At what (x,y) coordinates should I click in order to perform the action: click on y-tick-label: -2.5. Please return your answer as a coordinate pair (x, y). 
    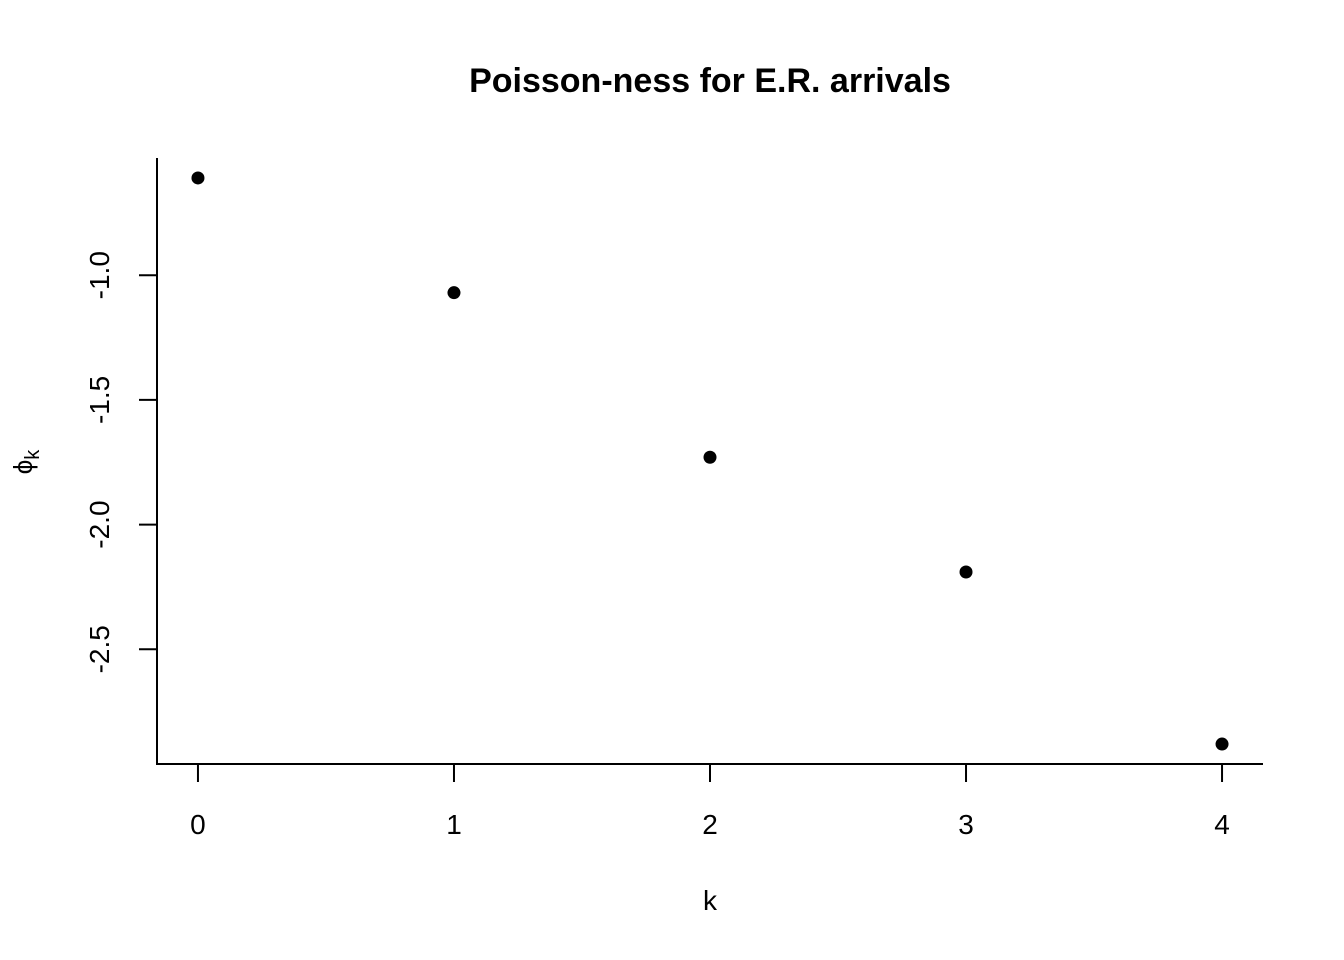
    Looking at the image, I should click on (99, 649).